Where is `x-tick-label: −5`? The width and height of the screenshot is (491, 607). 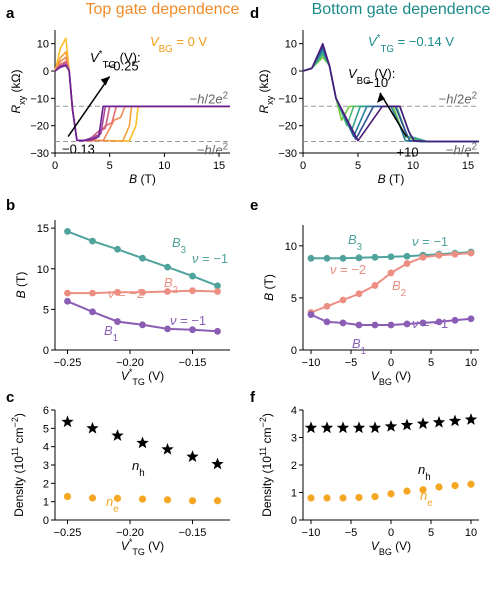
x-tick-label: −5 is located at coordinates (351, 533).